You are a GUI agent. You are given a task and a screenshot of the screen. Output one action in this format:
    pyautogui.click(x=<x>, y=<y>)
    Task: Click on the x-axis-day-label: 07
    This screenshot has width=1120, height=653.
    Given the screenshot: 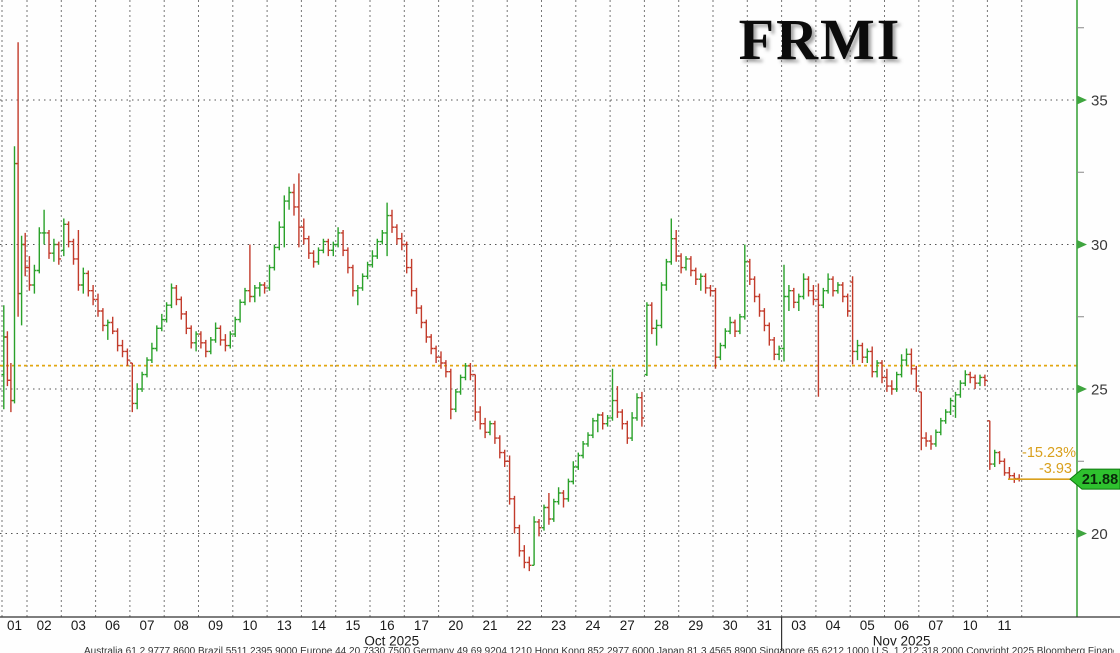 What is the action you would take?
    pyautogui.click(x=935, y=625)
    